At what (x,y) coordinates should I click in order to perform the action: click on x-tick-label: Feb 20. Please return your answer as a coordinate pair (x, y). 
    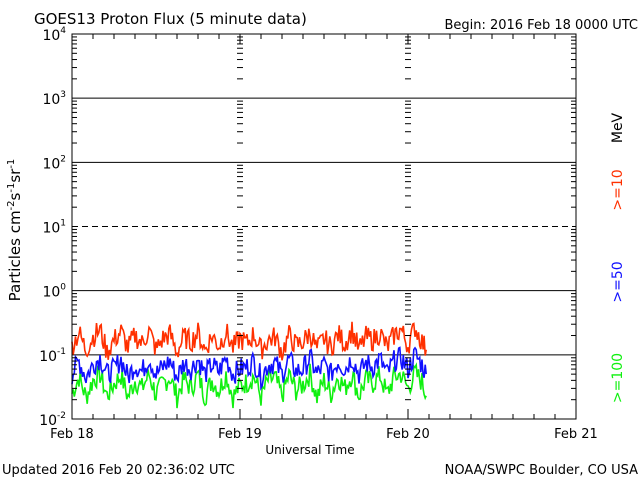
    Looking at the image, I should click on (408, 434).